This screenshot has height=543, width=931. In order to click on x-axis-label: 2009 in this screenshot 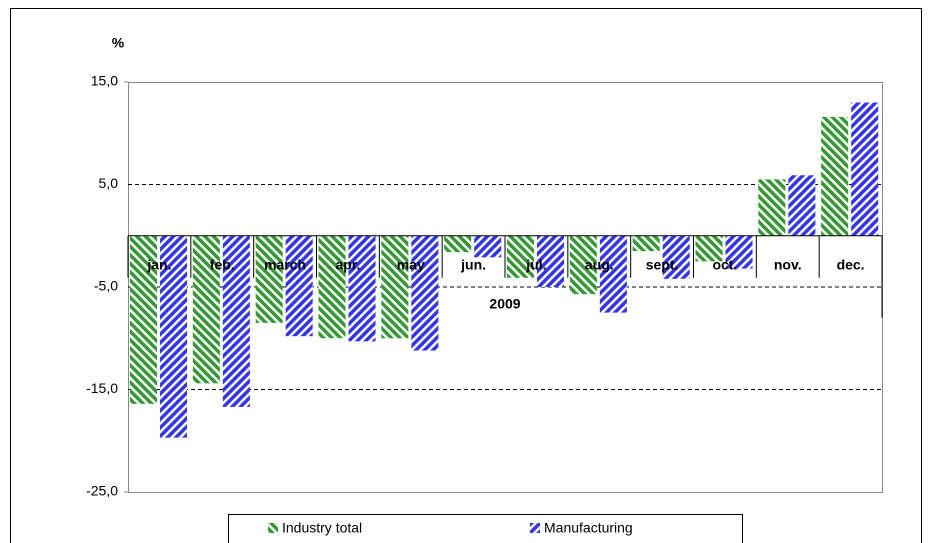, I will do `click(504, 304)`.